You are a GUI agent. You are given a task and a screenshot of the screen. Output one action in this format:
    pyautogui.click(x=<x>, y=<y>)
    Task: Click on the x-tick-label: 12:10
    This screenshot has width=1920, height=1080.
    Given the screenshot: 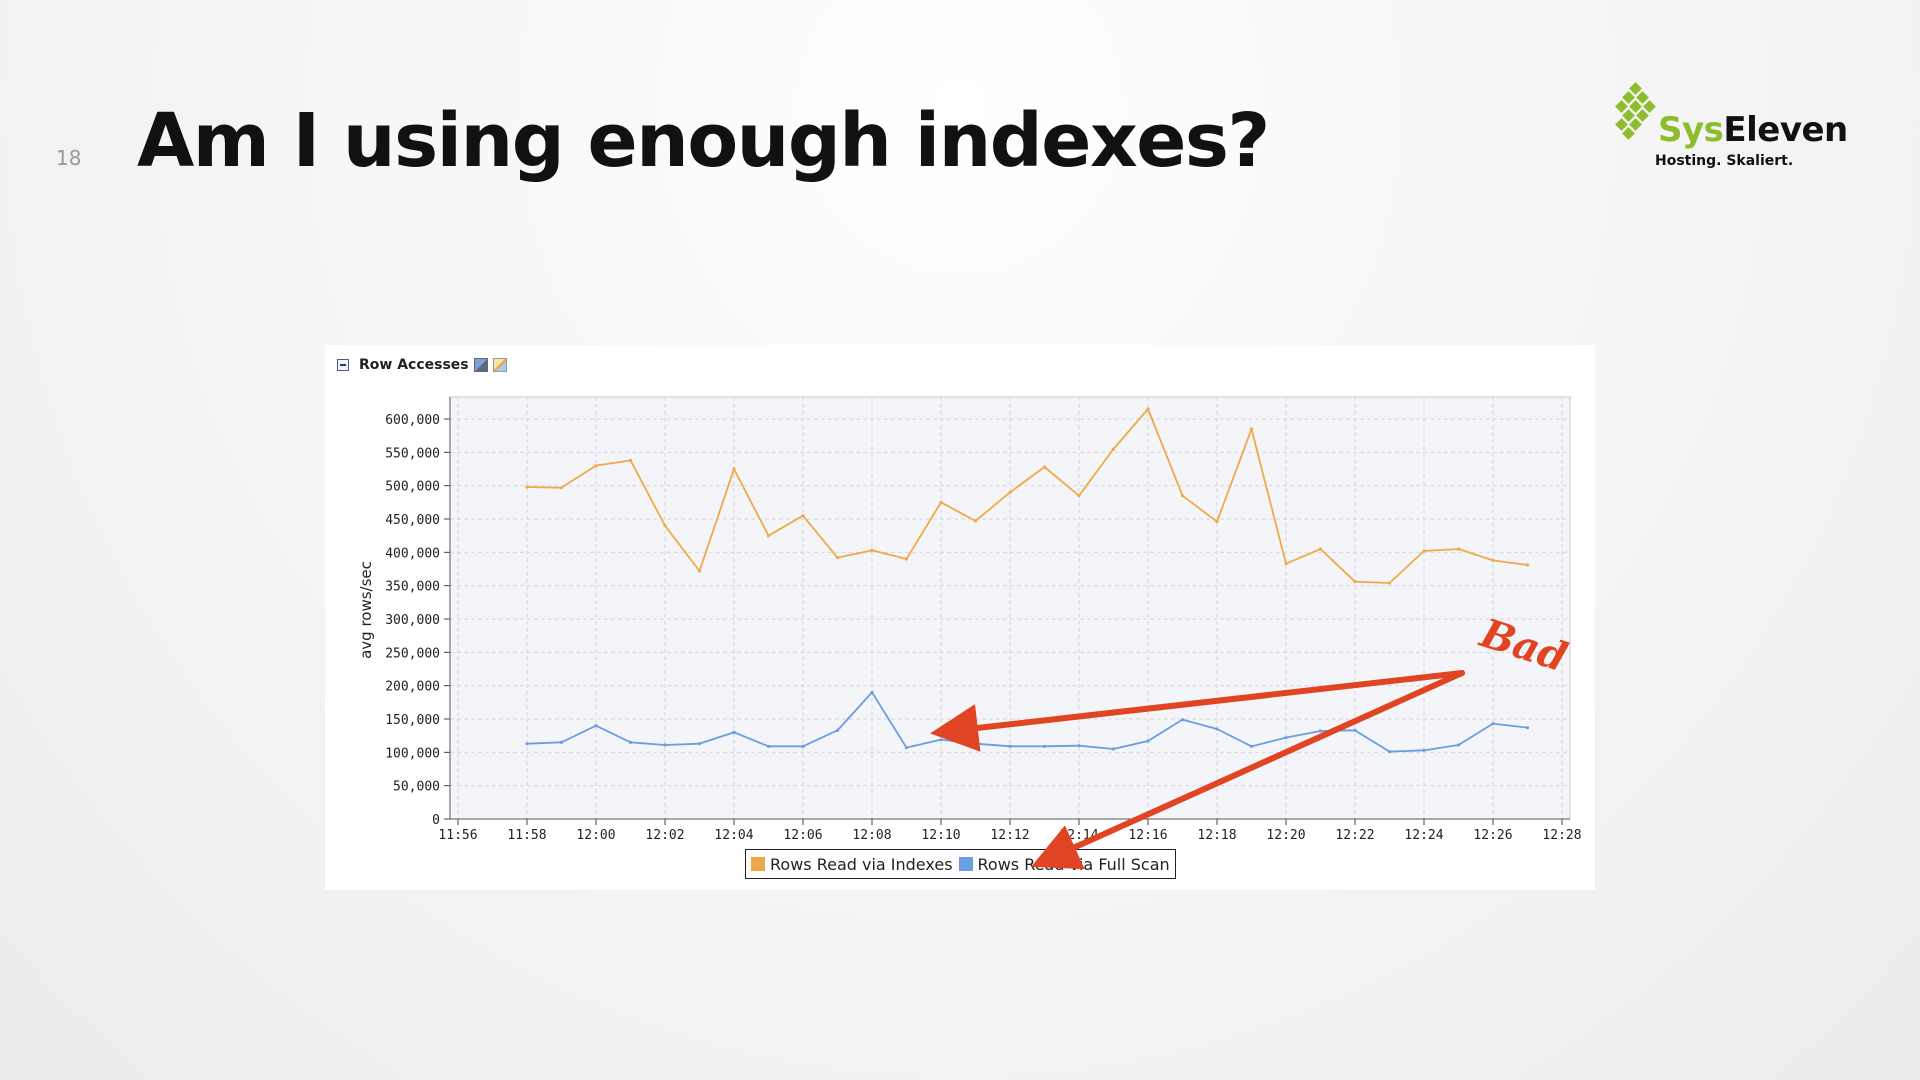 What is the action you would take?
    pyautogui.click(x=940, y=835)
    